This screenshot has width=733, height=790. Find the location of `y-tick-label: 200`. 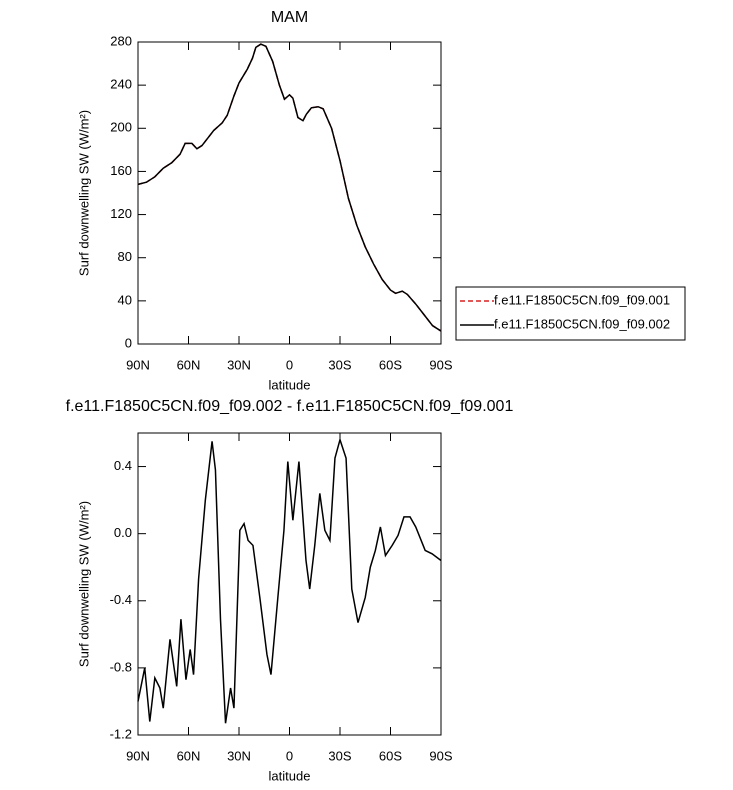

y-tick-label: 200 is located at coordinates (121, 127).